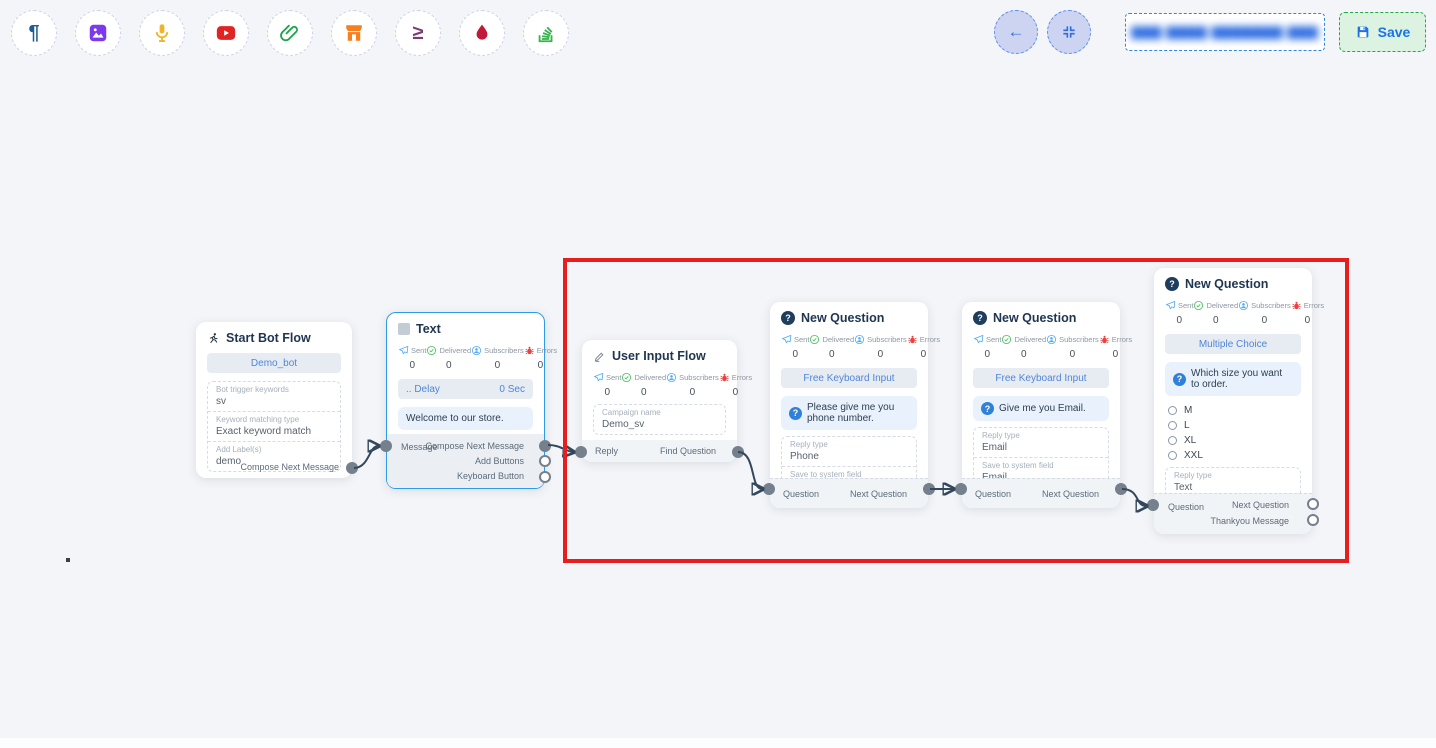 The height and width of the screenshot is (748, 1436). What do you see at coordinates (1041, 442) in the screenshot?
I see `field-reply-type: Reply type Email` at bounding box center [1041, 442].